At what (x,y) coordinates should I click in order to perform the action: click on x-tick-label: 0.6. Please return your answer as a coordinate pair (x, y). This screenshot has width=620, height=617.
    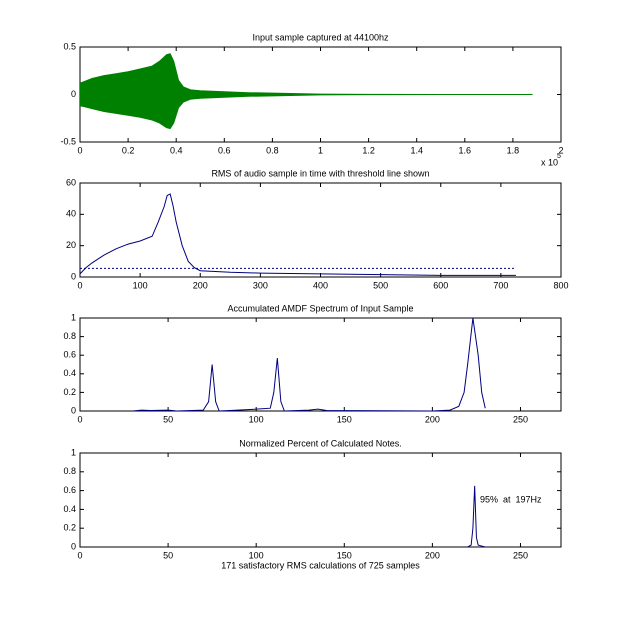
    Looking at the image, I should click on (224, 150).